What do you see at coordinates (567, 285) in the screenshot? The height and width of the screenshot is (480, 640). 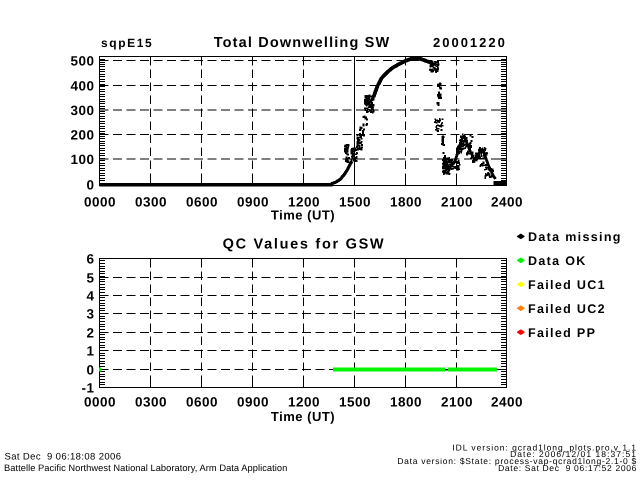 I see `svg-text: Failed UC1` at bounding box center [567, 285].